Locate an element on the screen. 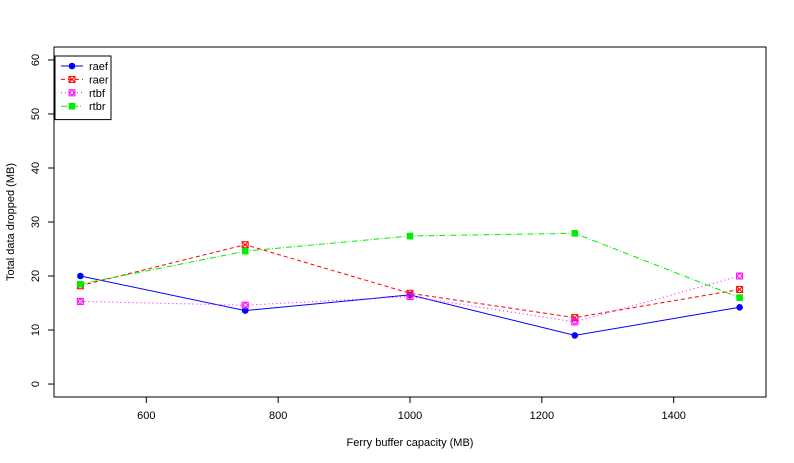  x-axis-title: Ferry buffer capacity (MB) is located at coordinates (410, 443).